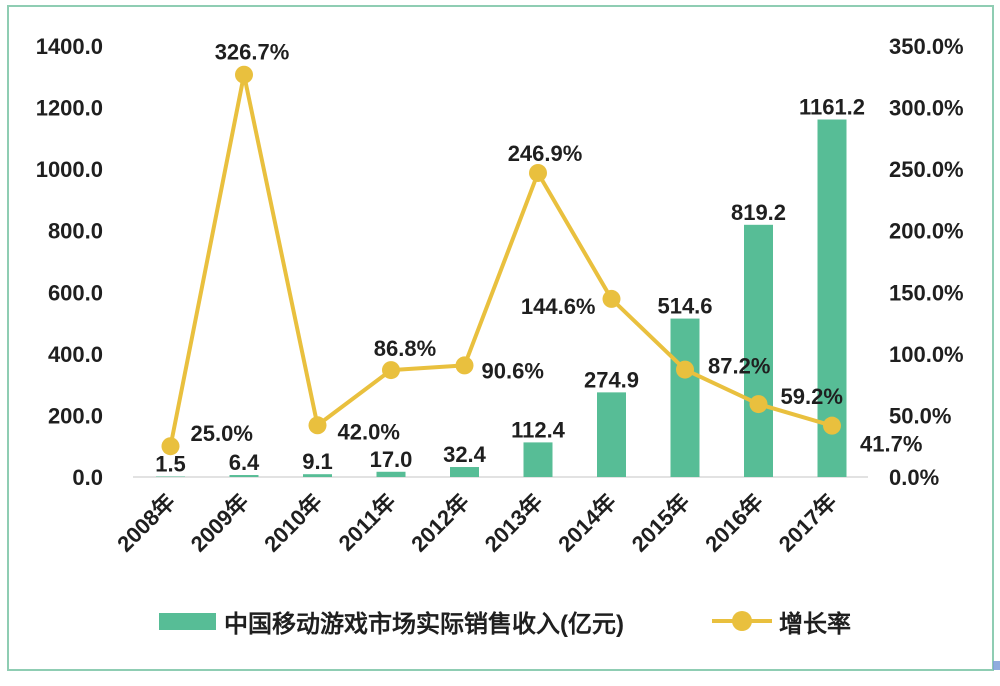 The image size is (1000, 686). I want to click on right-axis-tick-label: 50.0%, so click(920, 415).